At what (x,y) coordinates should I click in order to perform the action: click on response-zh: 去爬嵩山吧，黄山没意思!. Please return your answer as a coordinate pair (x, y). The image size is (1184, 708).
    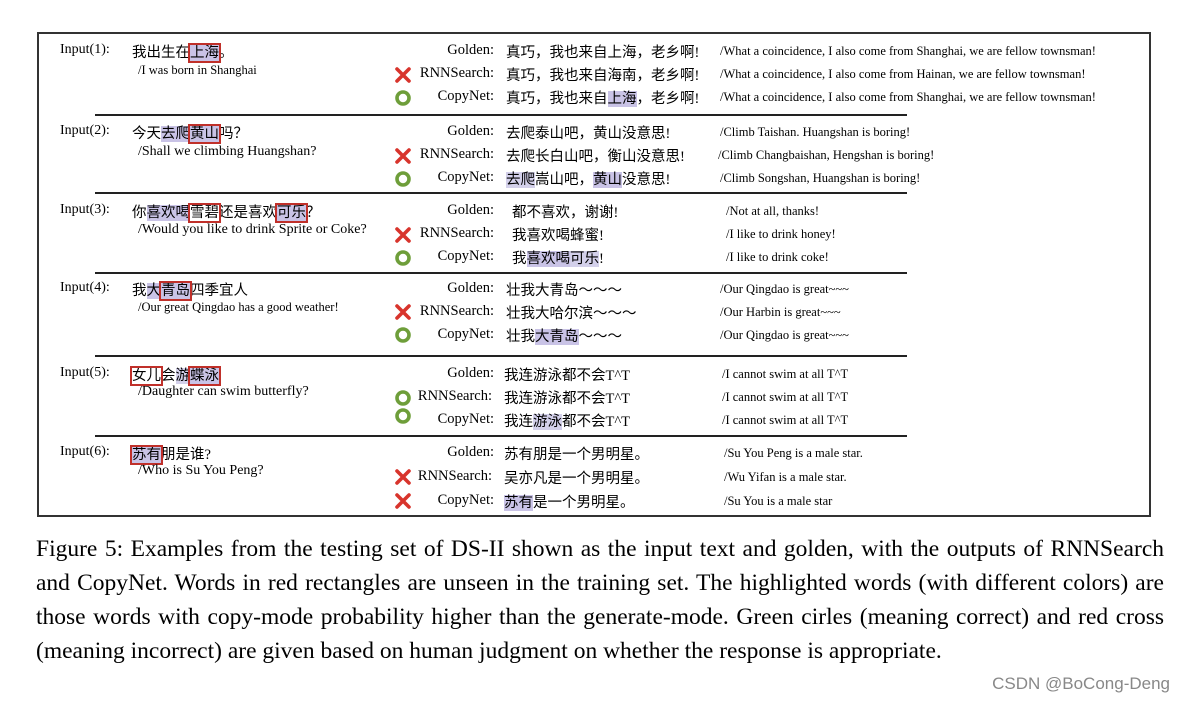
    Looking at the image, I should click on (588, 180).